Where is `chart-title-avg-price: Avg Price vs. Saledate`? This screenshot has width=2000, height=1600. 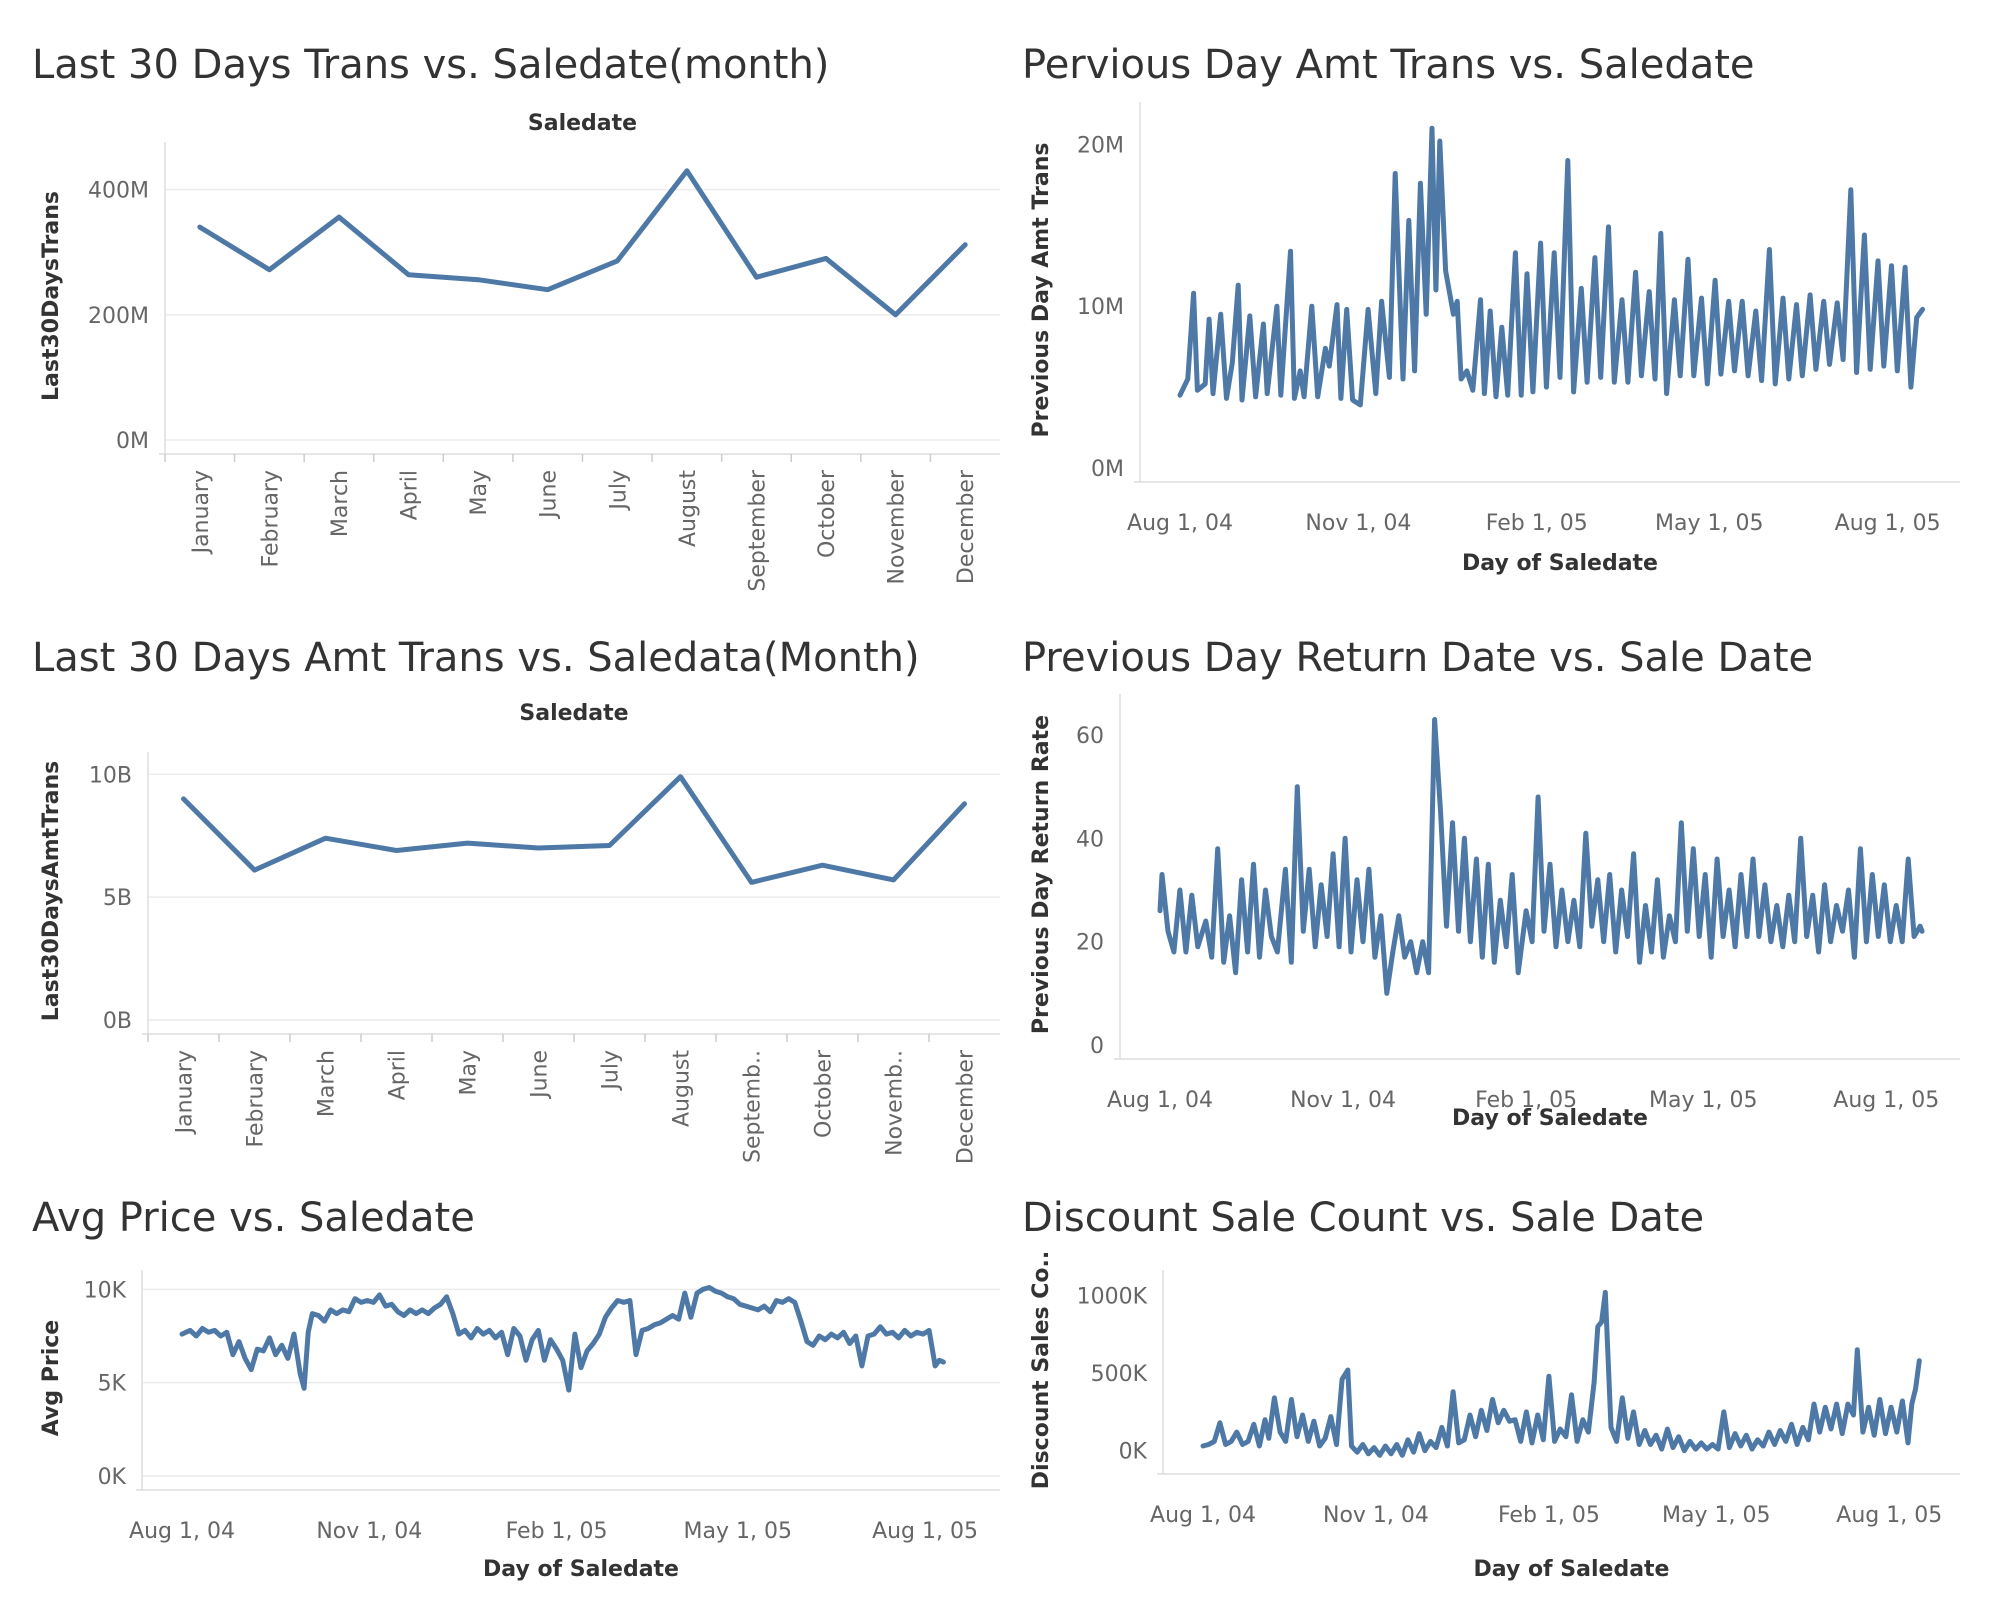 chart-title-avg-price: Avg Price vs. Saledate is located at coordinates (253, 1218).